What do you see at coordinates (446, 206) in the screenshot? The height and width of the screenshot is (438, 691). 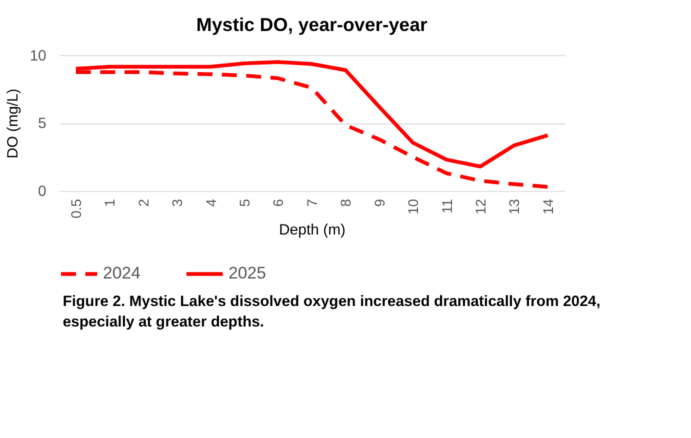 I see `x-tick-label: 11` at bounding box center [446, 206].